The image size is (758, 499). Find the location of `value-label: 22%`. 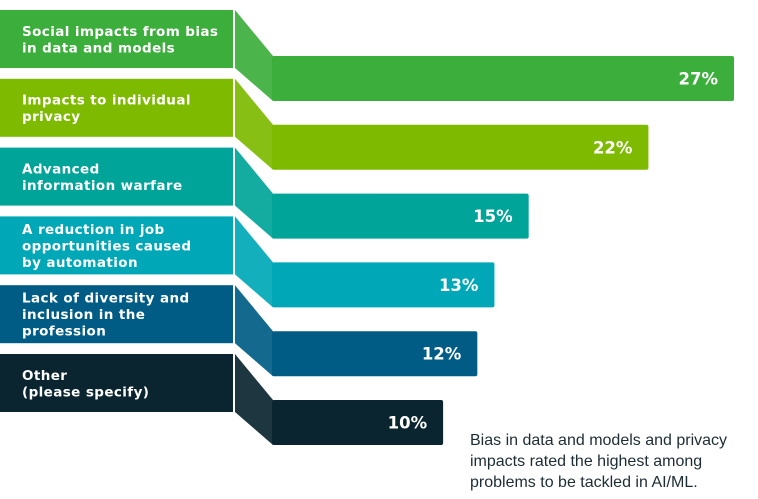

value-label: 22% is located at coordinates (613, 147).